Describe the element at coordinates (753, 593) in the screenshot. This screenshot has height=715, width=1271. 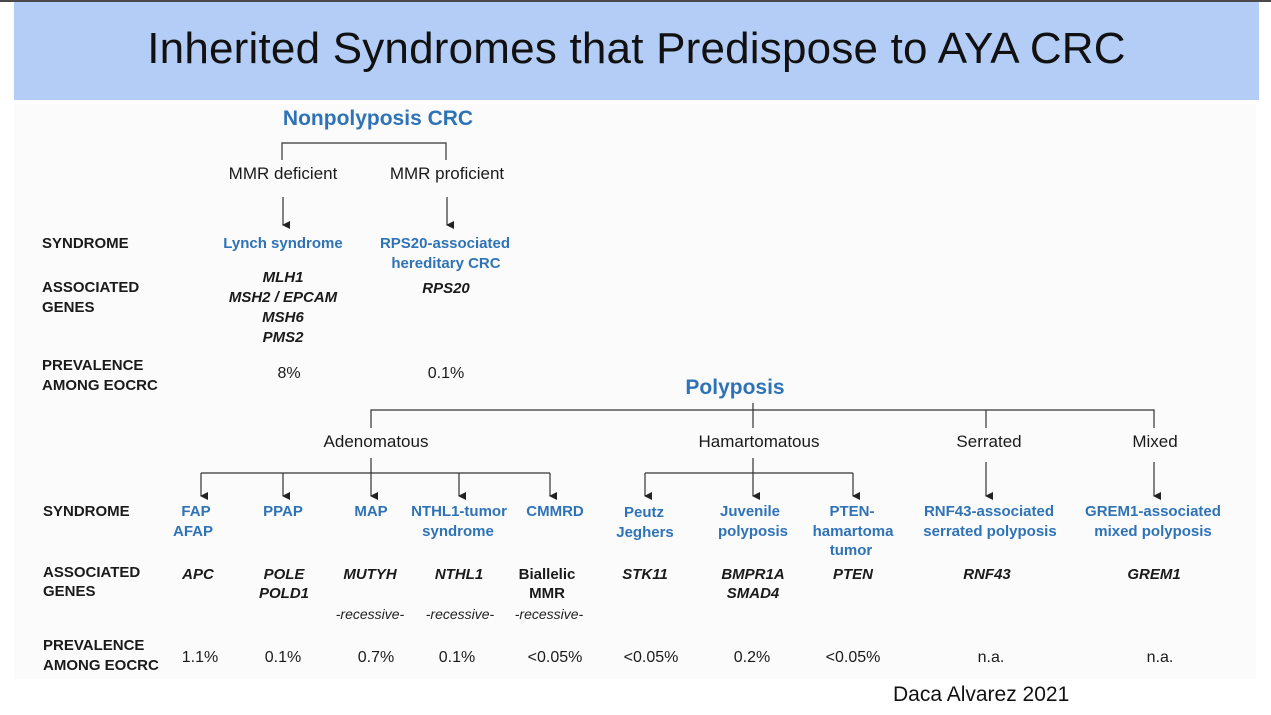
I see `juvenile-gene-smad4: SMAD4` at that location.